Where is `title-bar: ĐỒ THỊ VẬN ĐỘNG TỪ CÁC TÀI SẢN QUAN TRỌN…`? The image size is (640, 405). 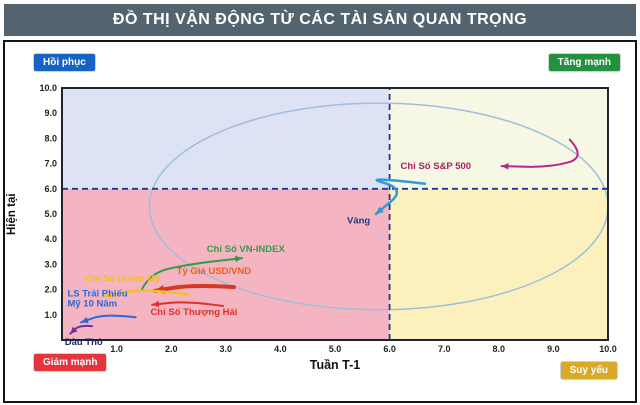
title-bar: ĐỒ THỊ VẬN ĐỘNG TỪ CÁC TÀI SẢN QUAN TRỌN… is located at coordinates (320, 20).